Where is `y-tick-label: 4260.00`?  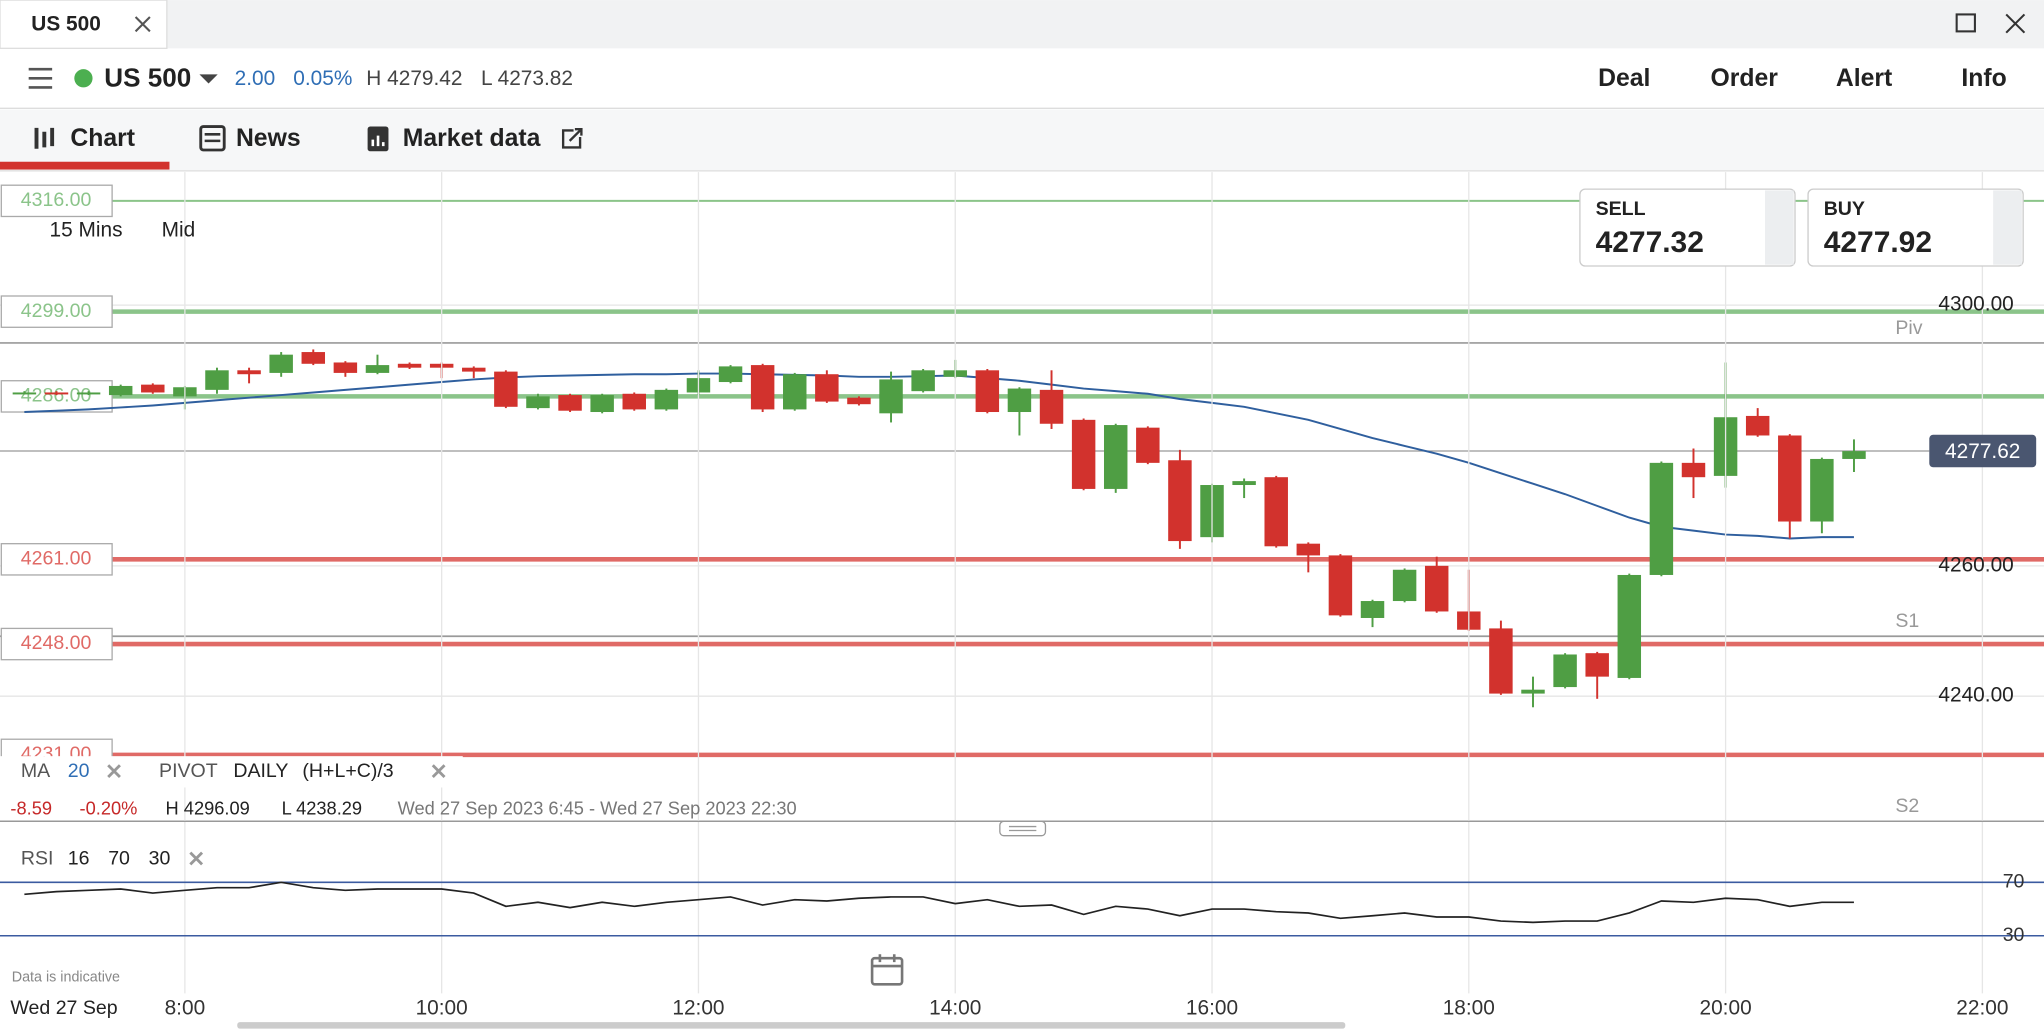
y-tick-label: 4260.00 is located at coordinates (1975, 564).